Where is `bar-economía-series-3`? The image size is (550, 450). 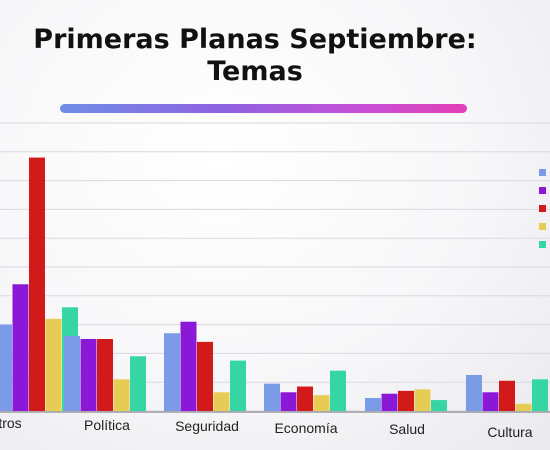
bar-economía-series-3 is located at coordinates (305, 398).